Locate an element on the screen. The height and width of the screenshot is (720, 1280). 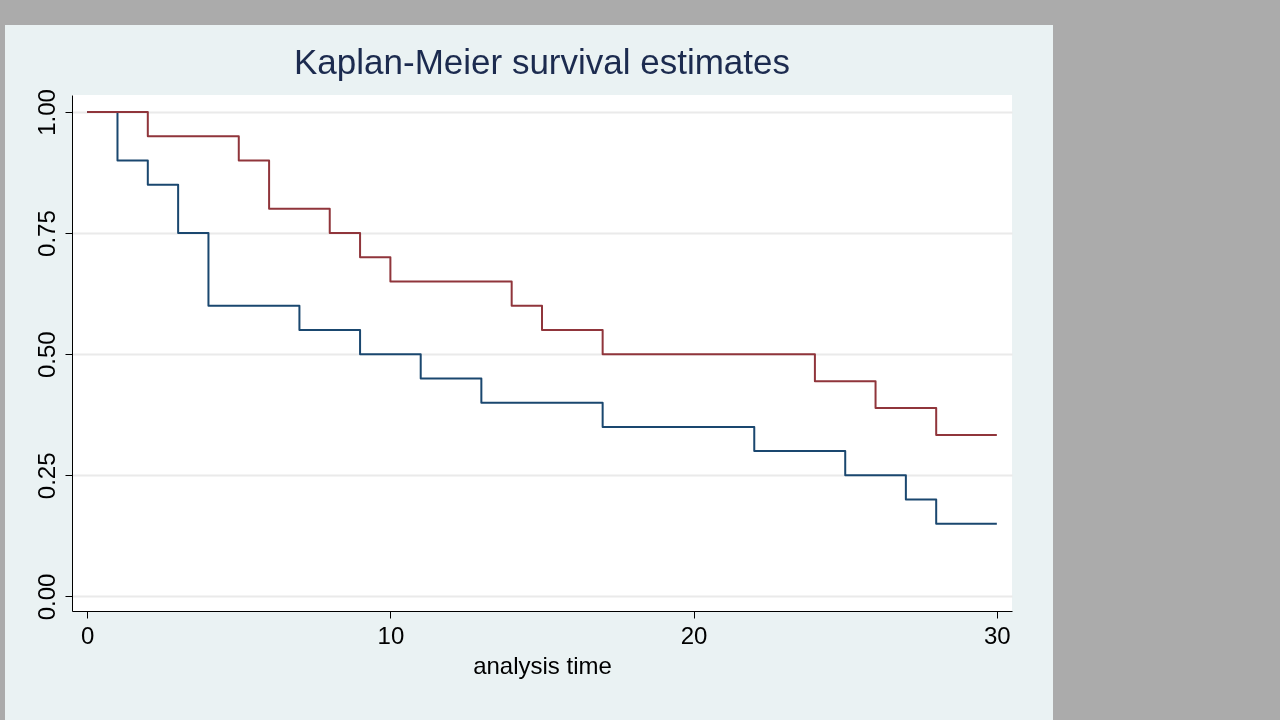
y-tick-label: 0.00 is located at coordinates (46, 597).